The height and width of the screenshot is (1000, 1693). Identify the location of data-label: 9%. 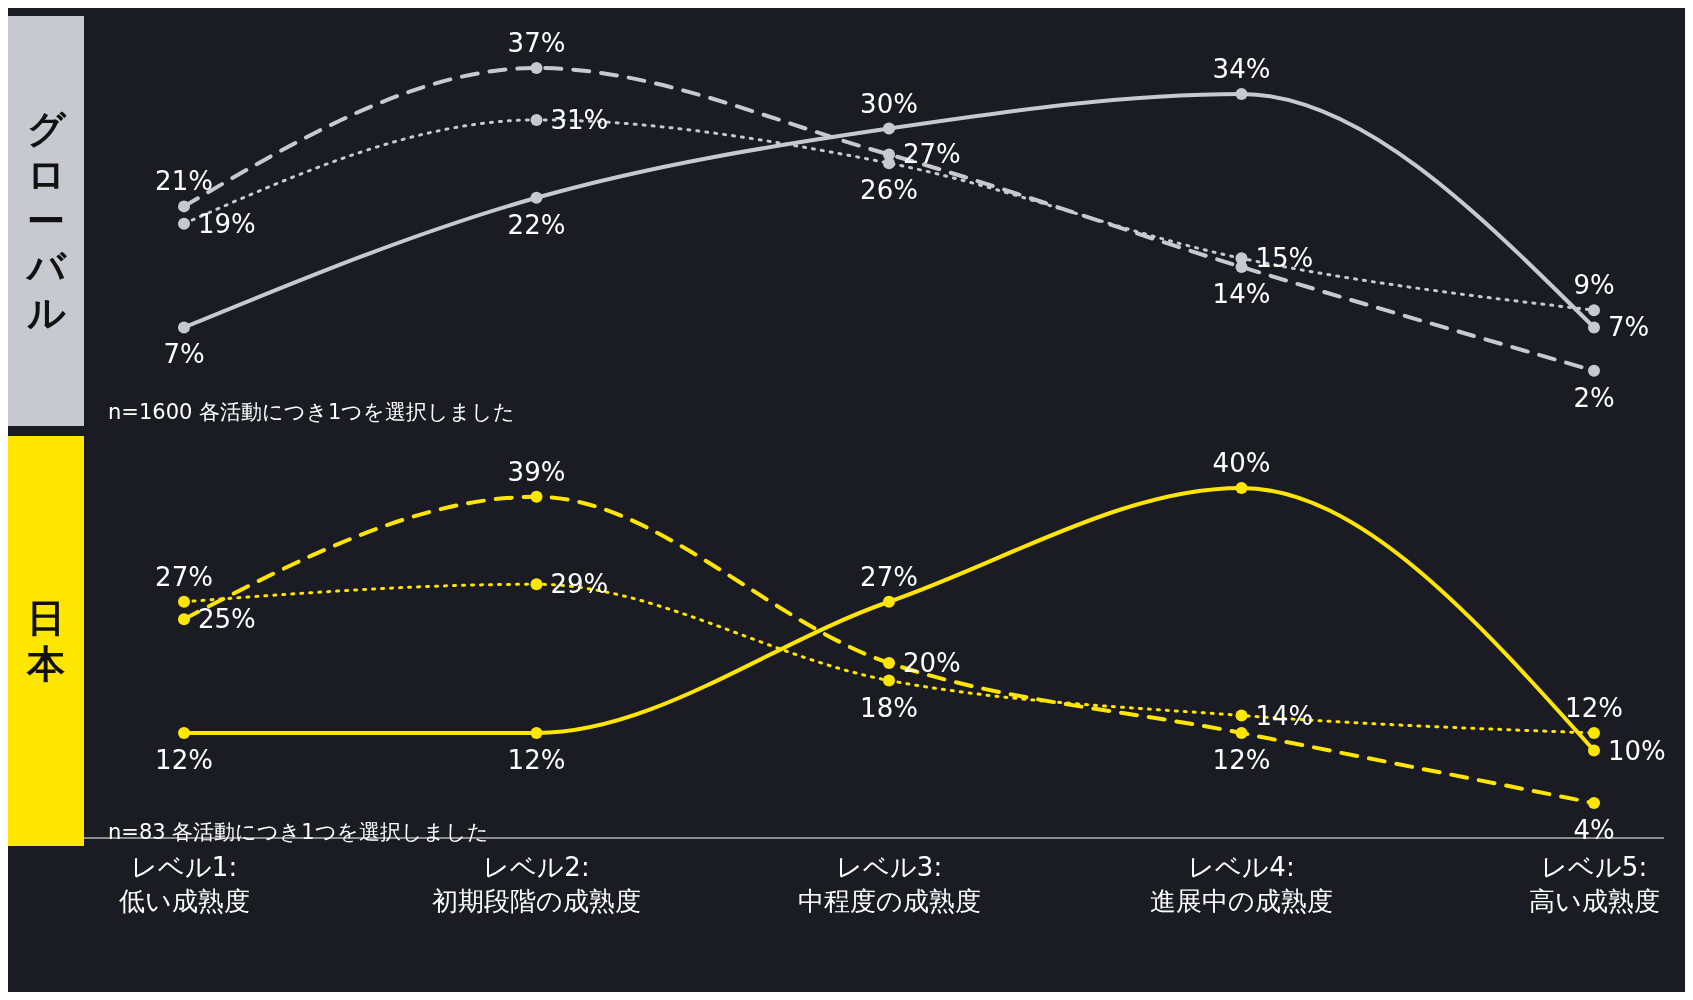
(1594, 285).